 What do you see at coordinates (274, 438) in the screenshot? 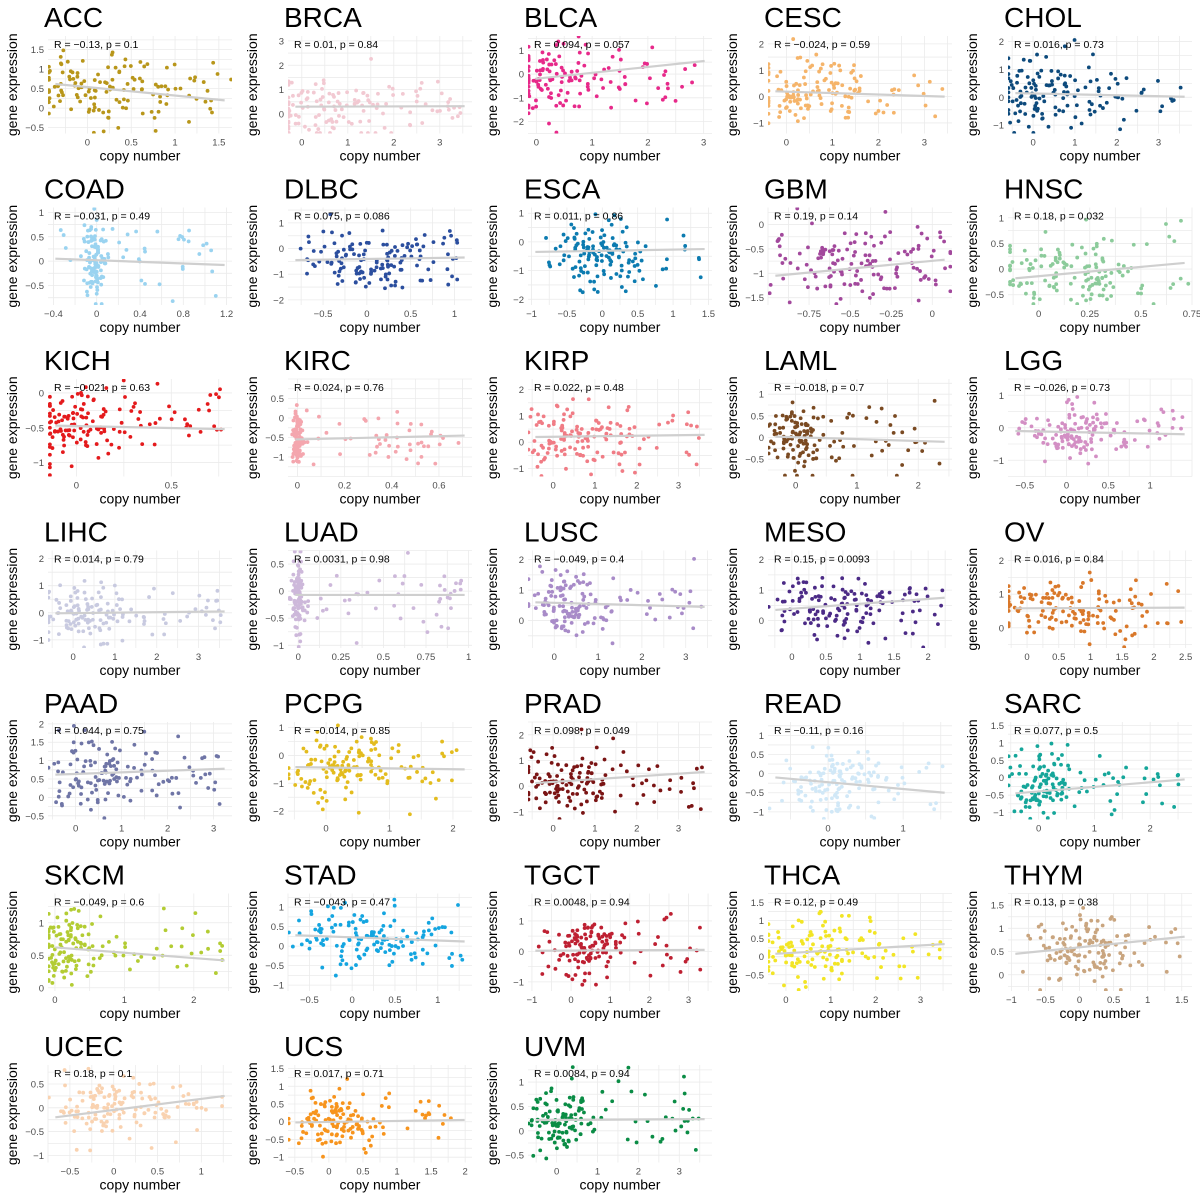
I see `y-tick-label: −0.5` at bounding box center [274, 438].